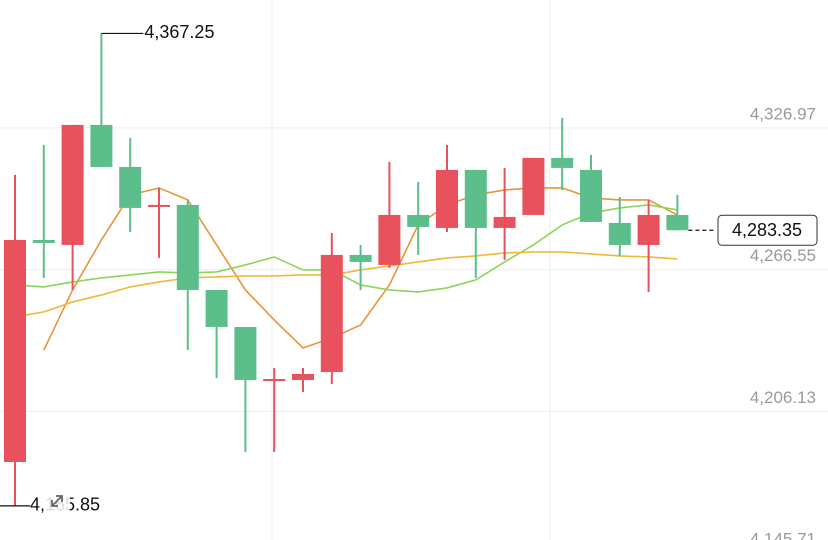 The height and width of the screenshot is (540, 828). Describe the element at coordinates (179, 32) in the screenshot. I see `high-marker-label: 4,367.25` at that location.